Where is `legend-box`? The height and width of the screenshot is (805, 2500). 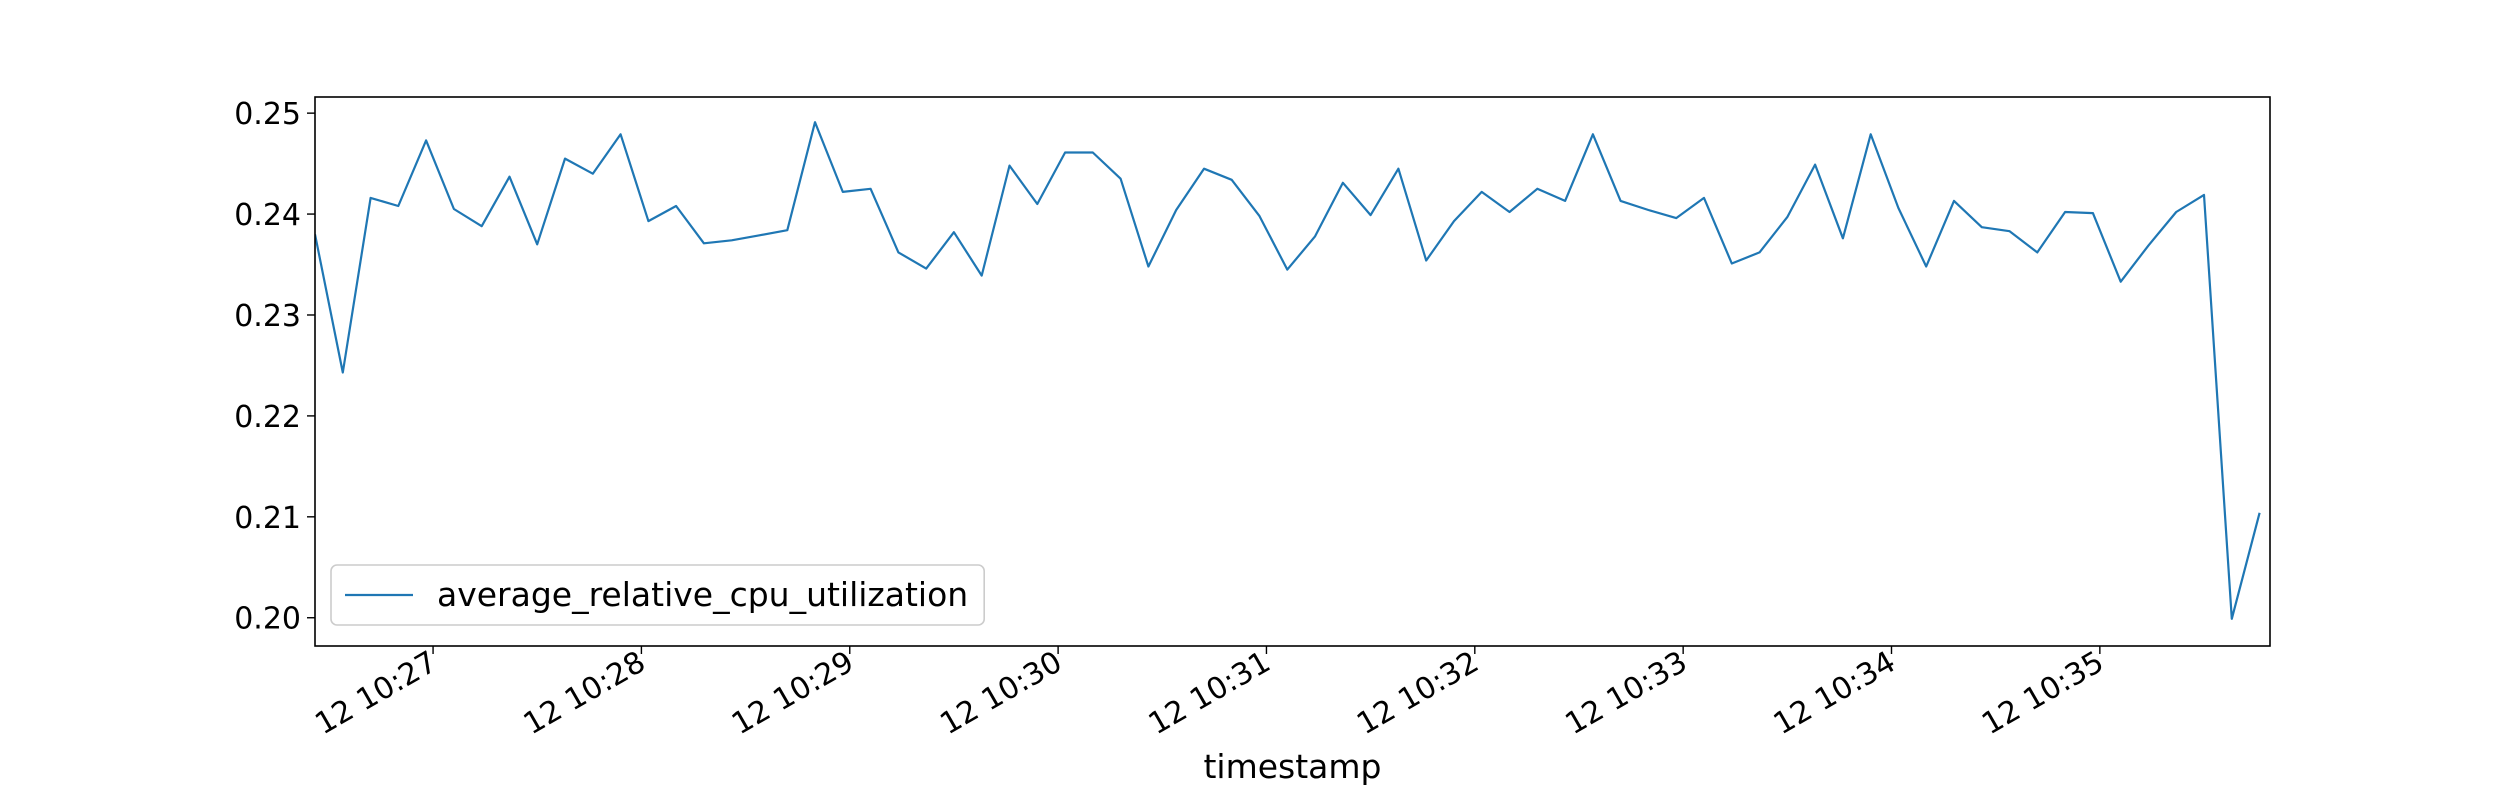
legend-box is located at coordinates (658, 595).